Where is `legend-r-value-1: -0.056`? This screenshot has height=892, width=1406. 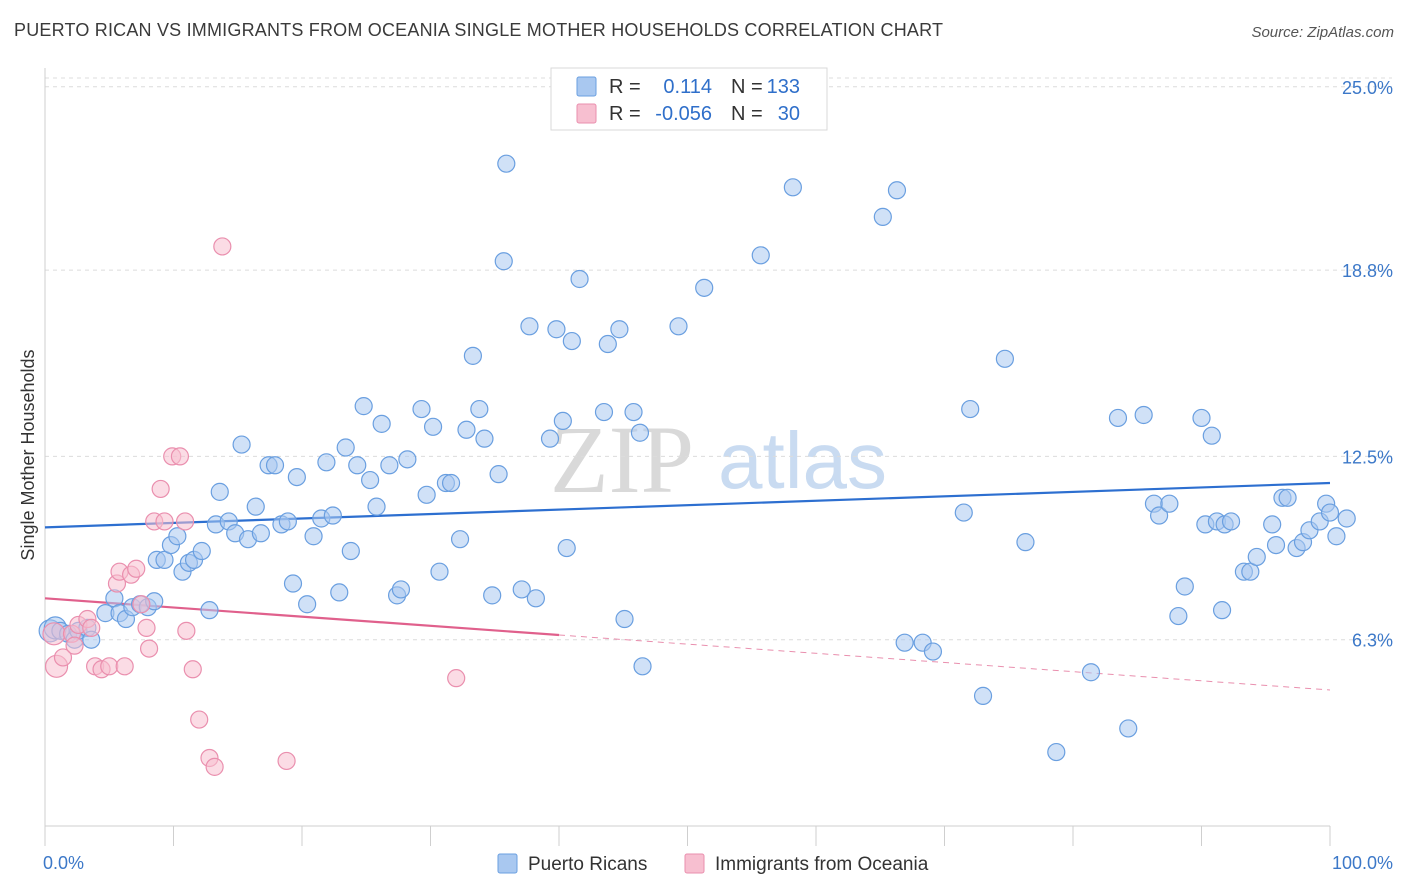 legend-r-value-1: -0.056 is located at coordinates (683, 114).